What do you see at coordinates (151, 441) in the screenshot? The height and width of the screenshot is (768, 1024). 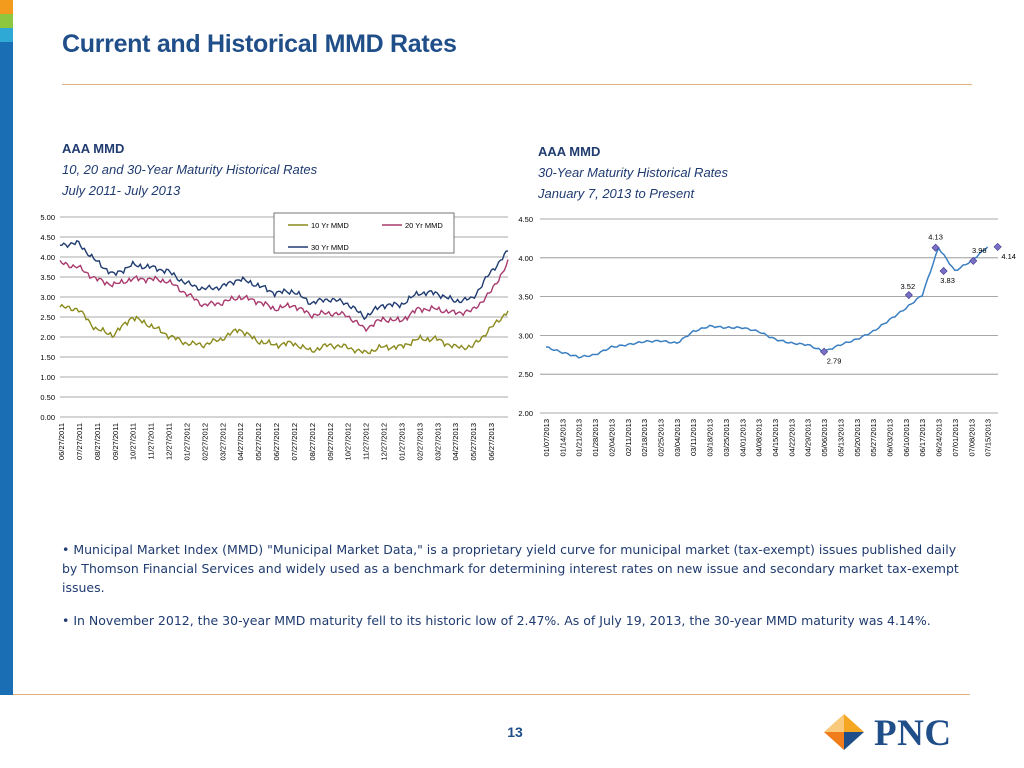 I see `x-tick-label: 11/27/2011` at bounding box center [151, 441].